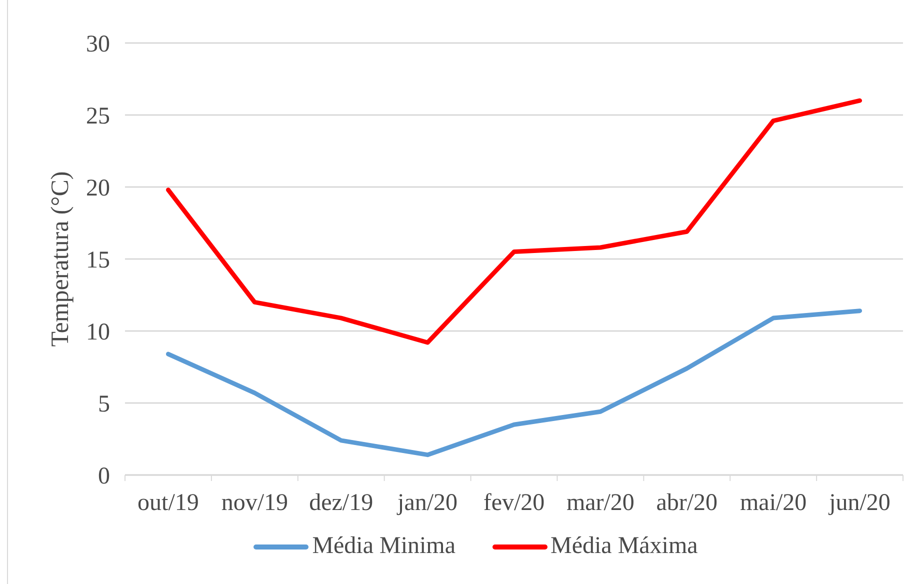  I want to click on x-tick-label: out/19, so click(168, 503).